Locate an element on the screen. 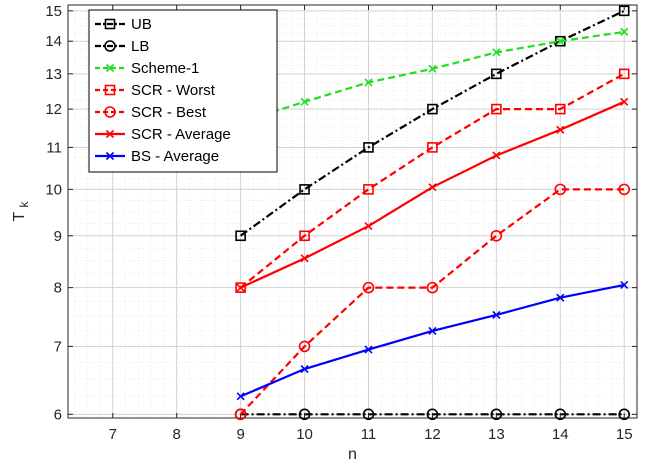  y-tick-label: 7 is located at coordinates (58, 346).